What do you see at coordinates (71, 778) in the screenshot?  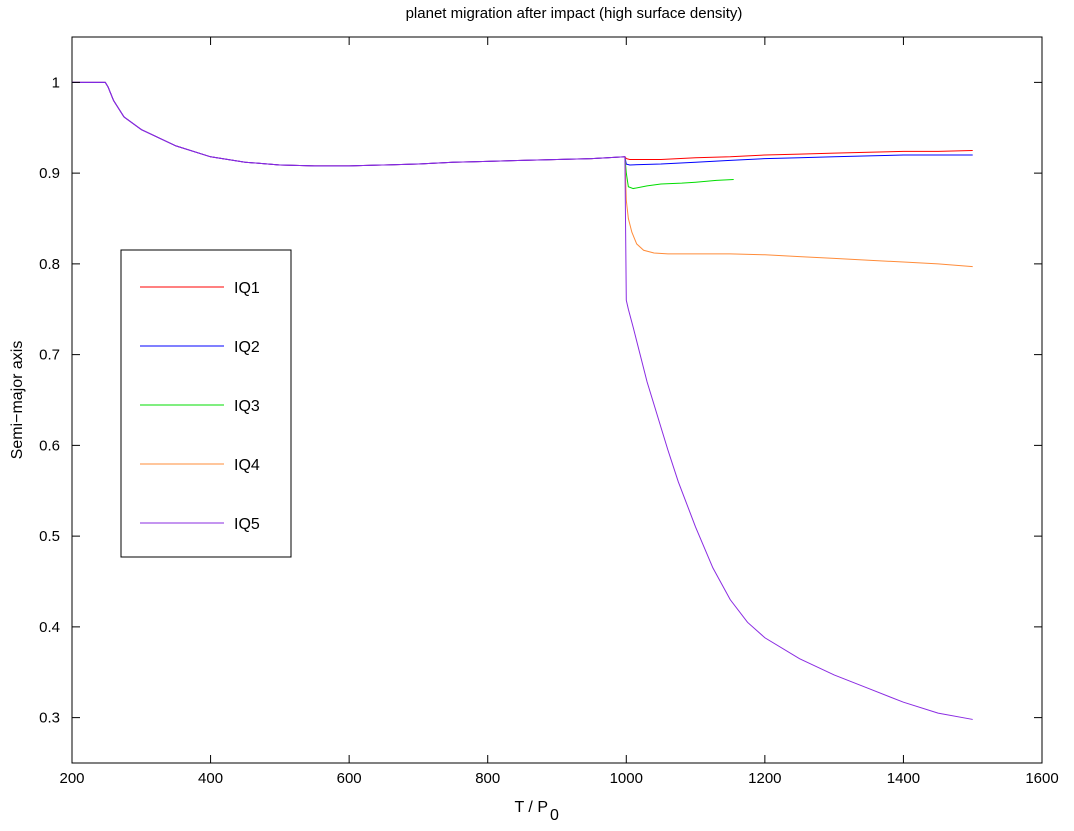 I see `x-tick-label: 200` at bounding box center [71, 778].